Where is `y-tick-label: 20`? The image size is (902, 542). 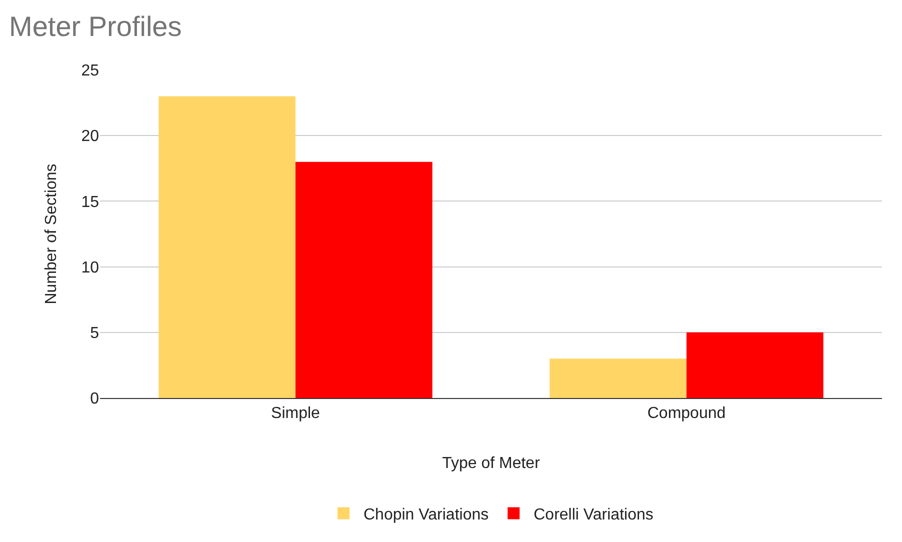 y-tick-label: 20 is located at coordinates (90, 137).